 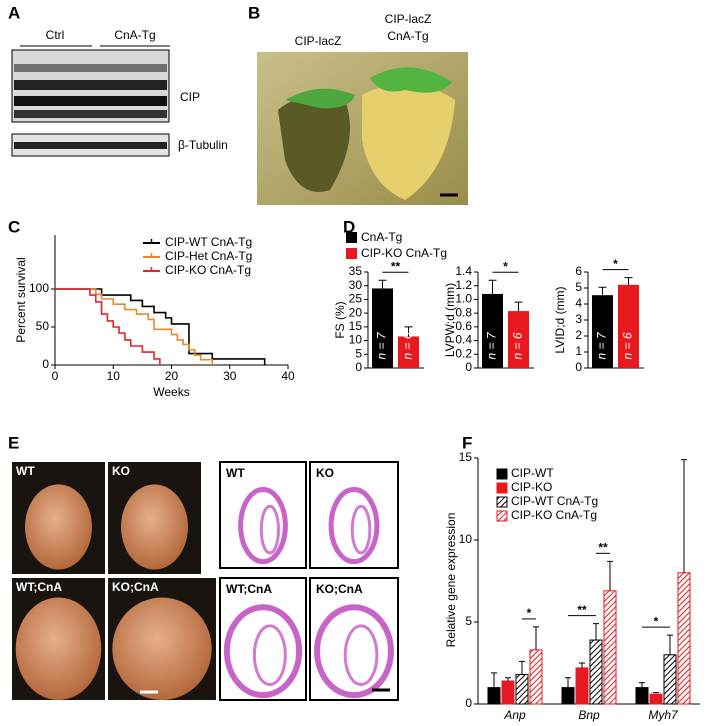 I want to click on blot-group: Ctrl, so click(x=55, y=35).